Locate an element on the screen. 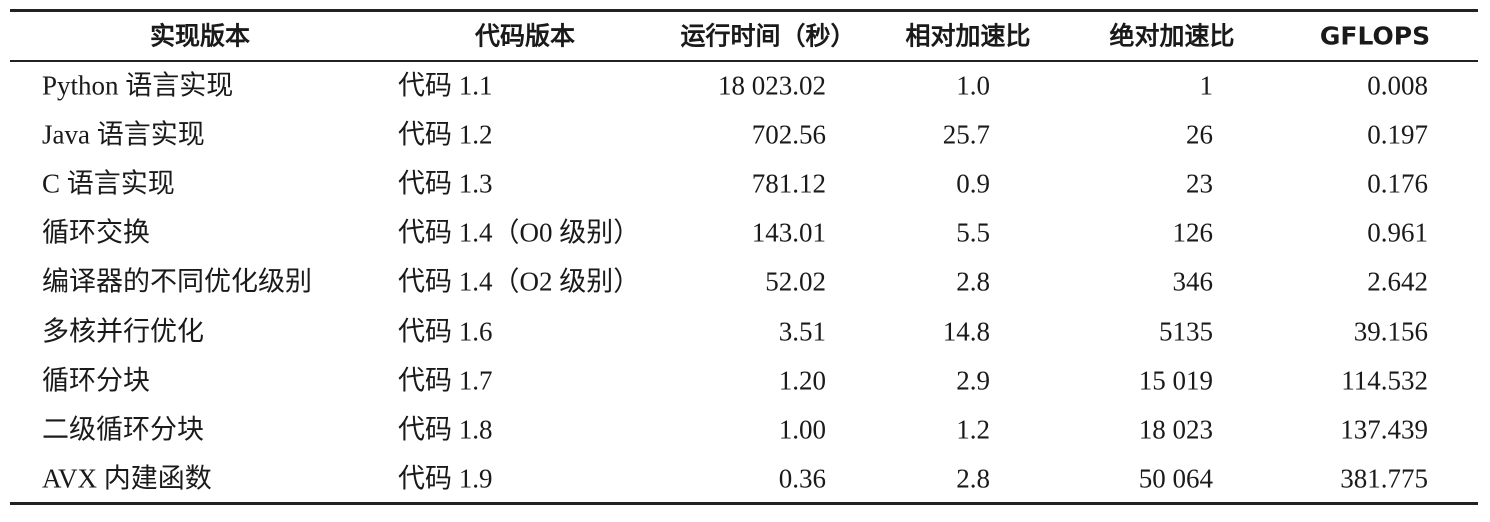 This screenshot has width=1490, height=522. table-cell: 18 023.02 is located at coordinates (772, 85).